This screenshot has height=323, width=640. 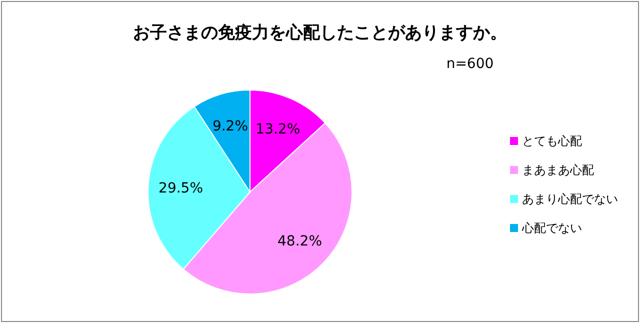 What do you see at coordinates (320, 33) in the screenshot?
I see `chart-title: お子さまの免疫力を心配したことがありますか。` at bounding box center [320, 33].